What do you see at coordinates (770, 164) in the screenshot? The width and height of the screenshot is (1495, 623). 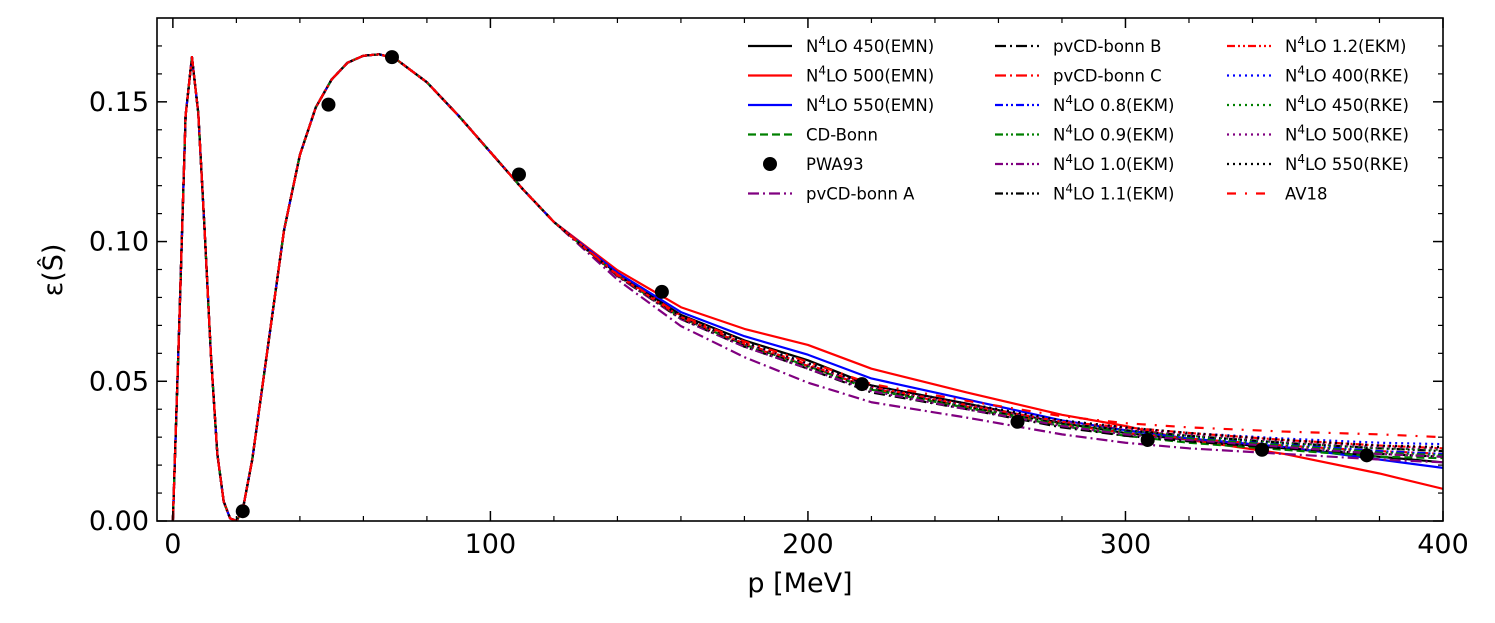 I see `legend-marker` at bounding box center [770, 164].